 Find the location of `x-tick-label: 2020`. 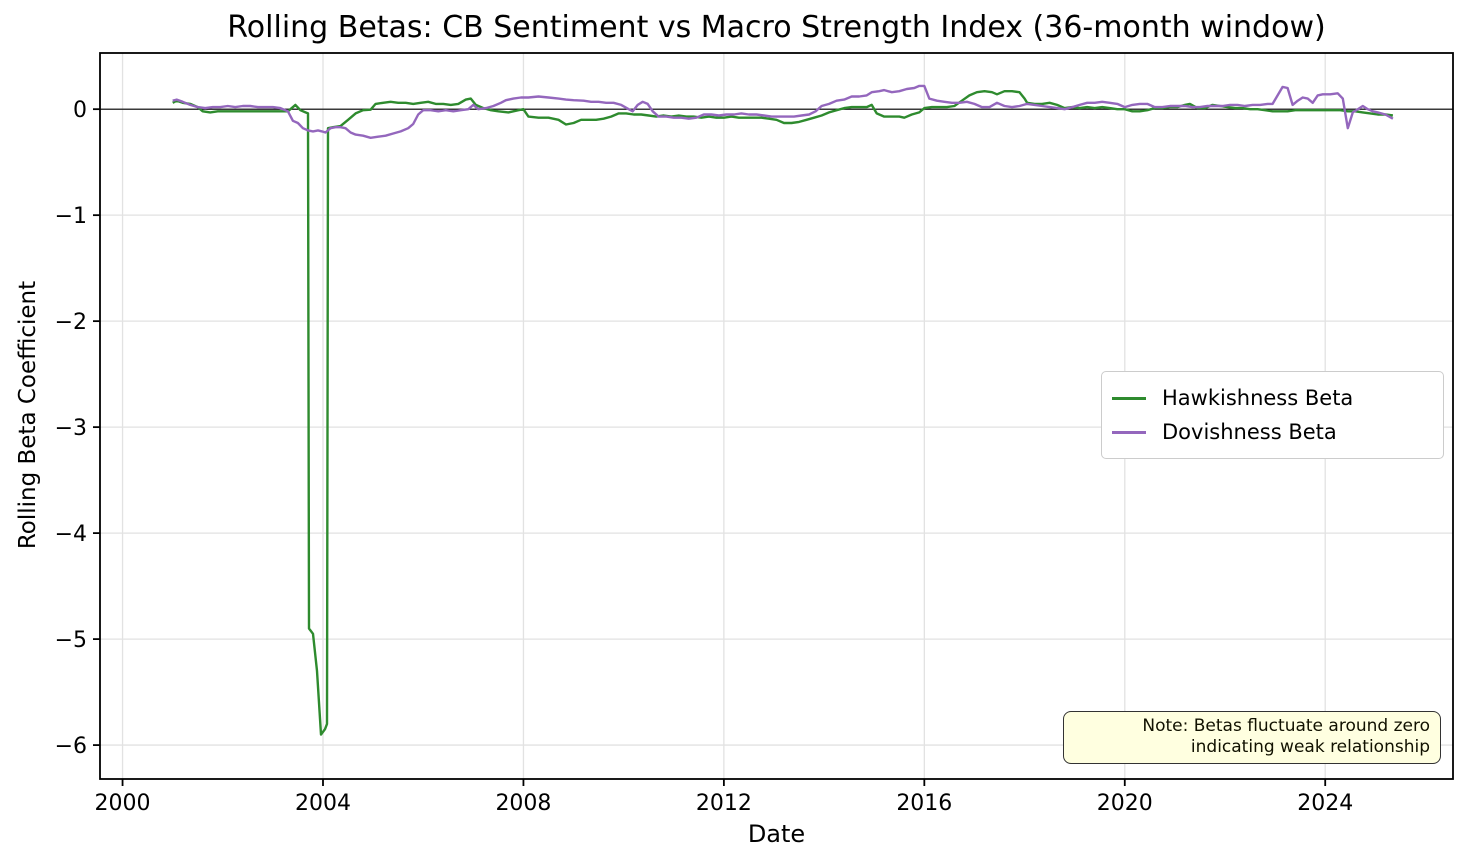

x-tick-label: 2020 is located at coordinates (1125, 803).